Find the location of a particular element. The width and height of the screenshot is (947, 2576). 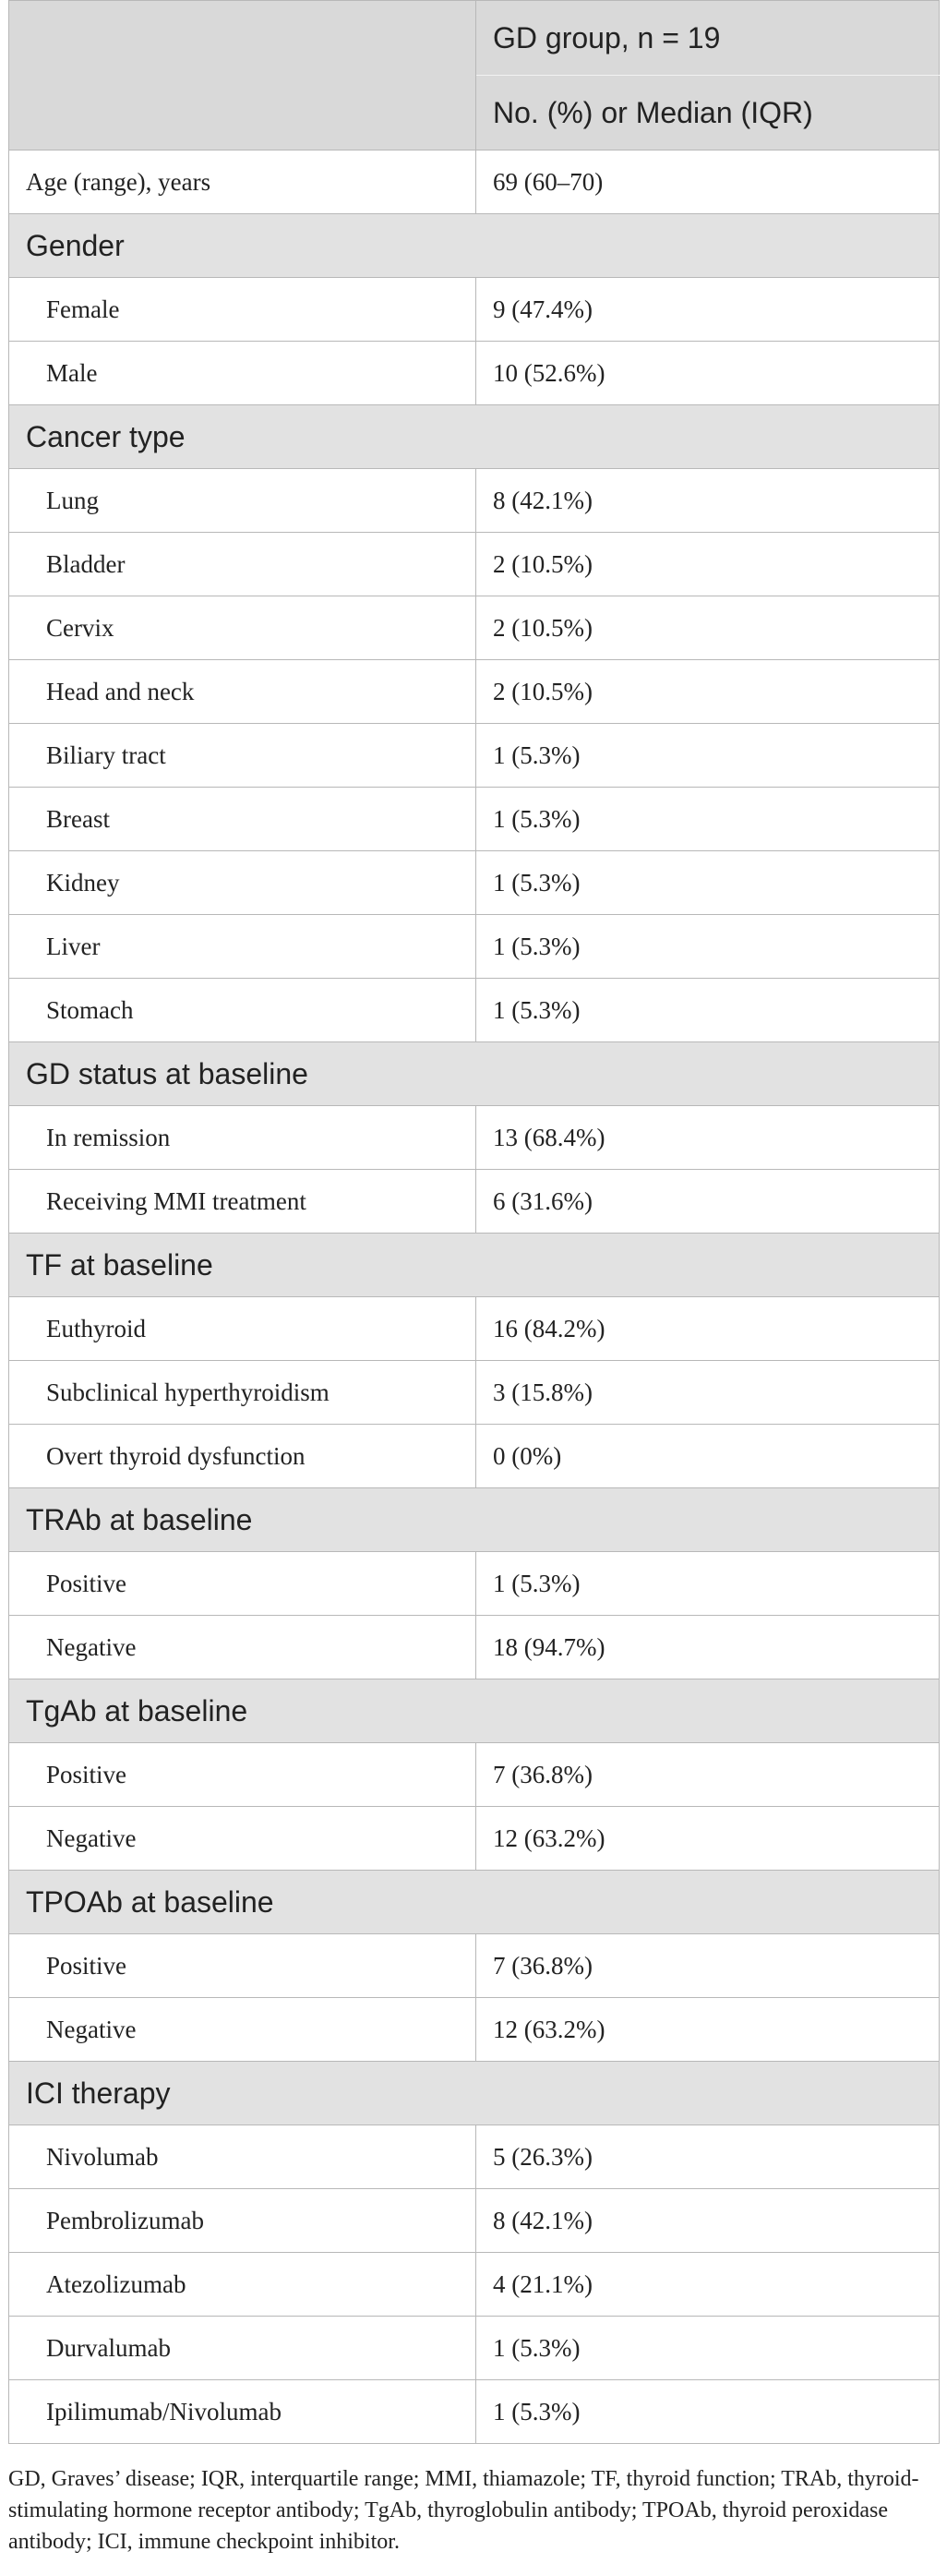

row: Male 10 (52.6%) is located at coordinates (474, 373).